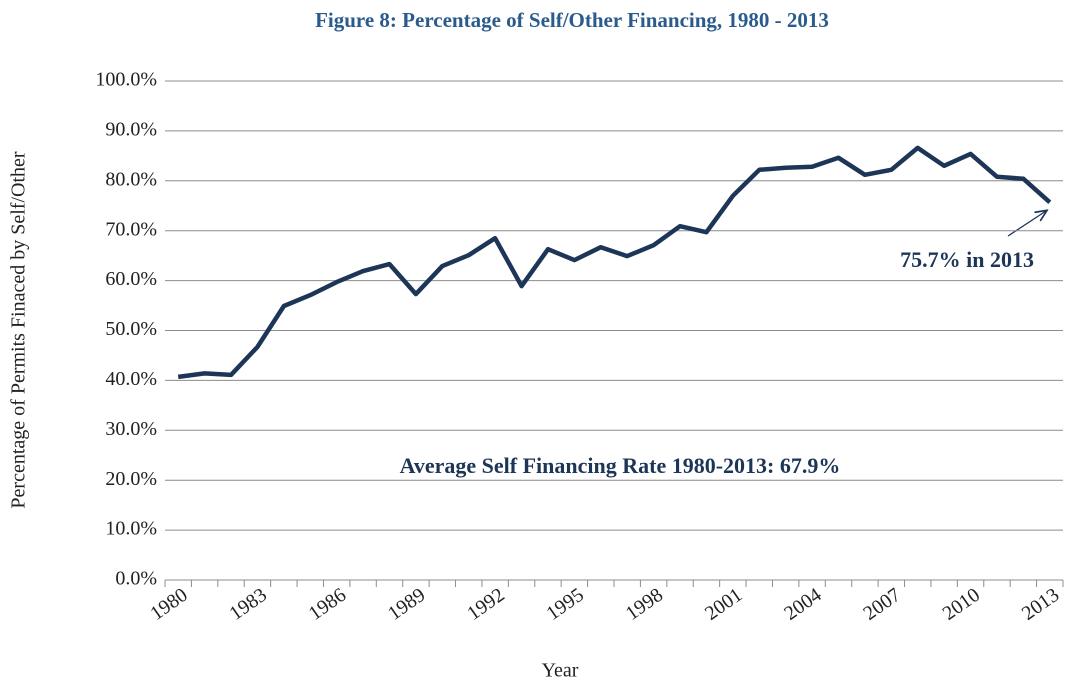  I want to click on y-tick-label: 10.0%, so click(131, 529).